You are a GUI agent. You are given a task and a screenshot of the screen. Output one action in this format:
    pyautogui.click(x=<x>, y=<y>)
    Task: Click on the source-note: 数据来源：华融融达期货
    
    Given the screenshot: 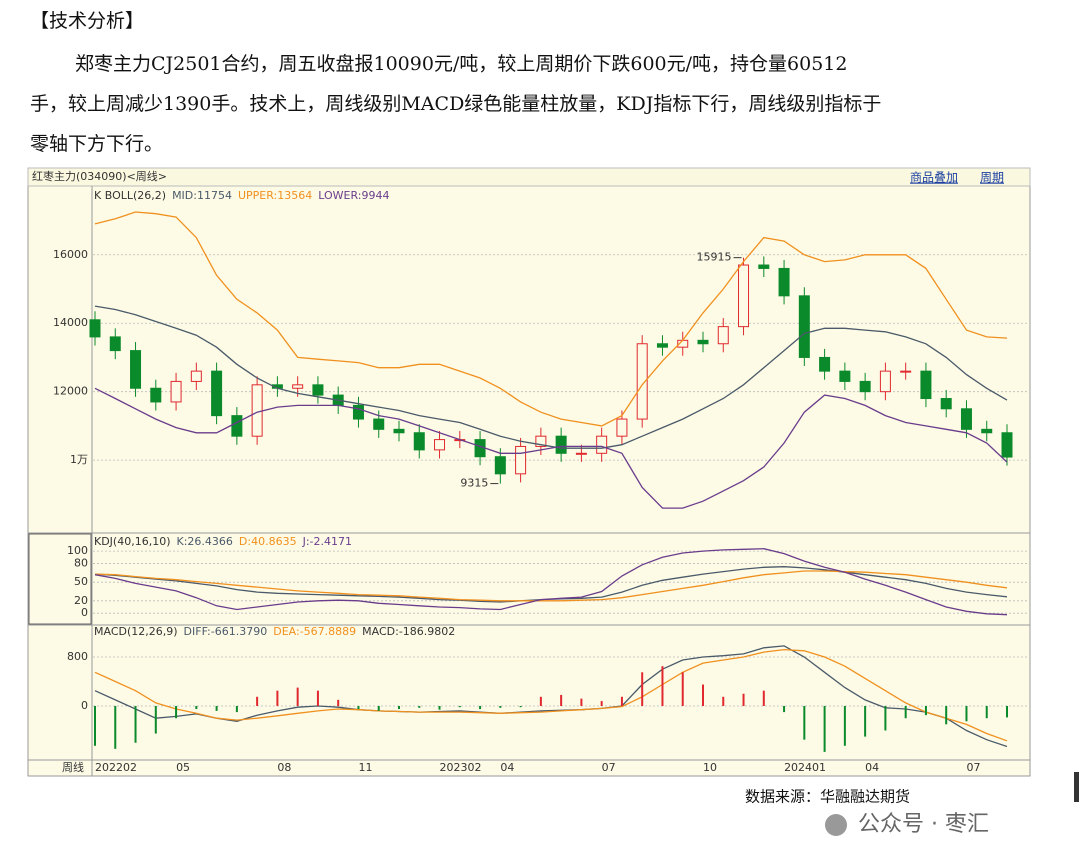 What is the action you would take?
    pyautogui.click(x=827, y=797)
    